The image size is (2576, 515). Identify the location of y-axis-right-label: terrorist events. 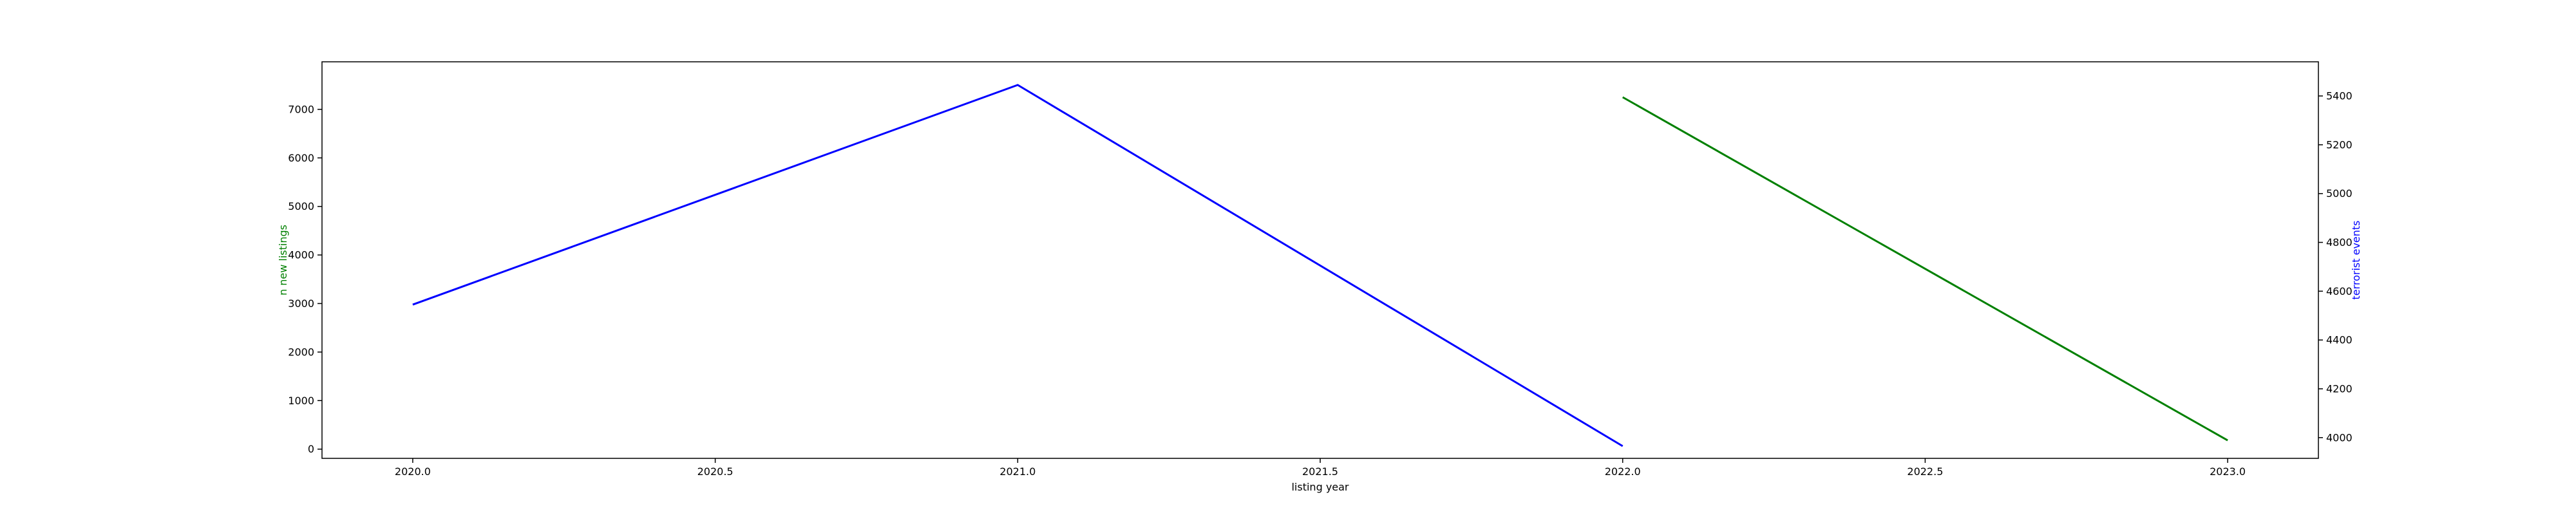
(2356, 259).